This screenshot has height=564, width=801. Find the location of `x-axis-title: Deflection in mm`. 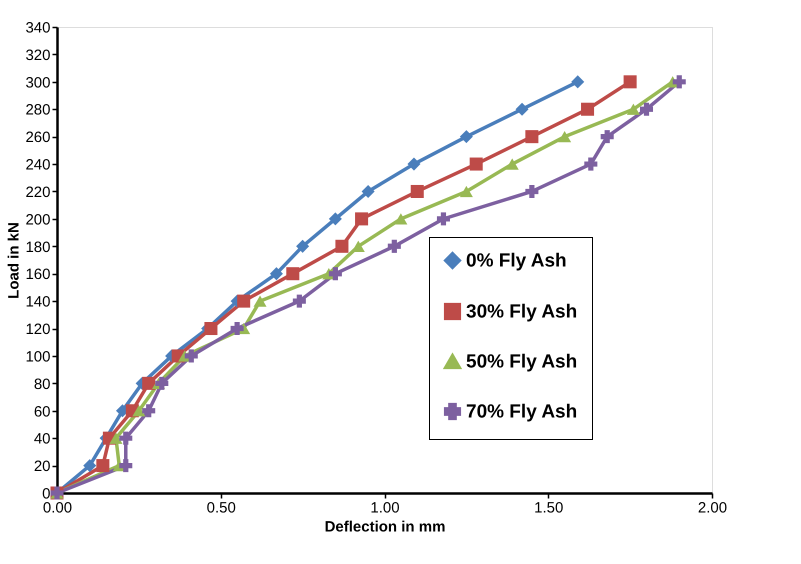

x-axis-title: Deflection in mm is located at coordinates (385, 527).